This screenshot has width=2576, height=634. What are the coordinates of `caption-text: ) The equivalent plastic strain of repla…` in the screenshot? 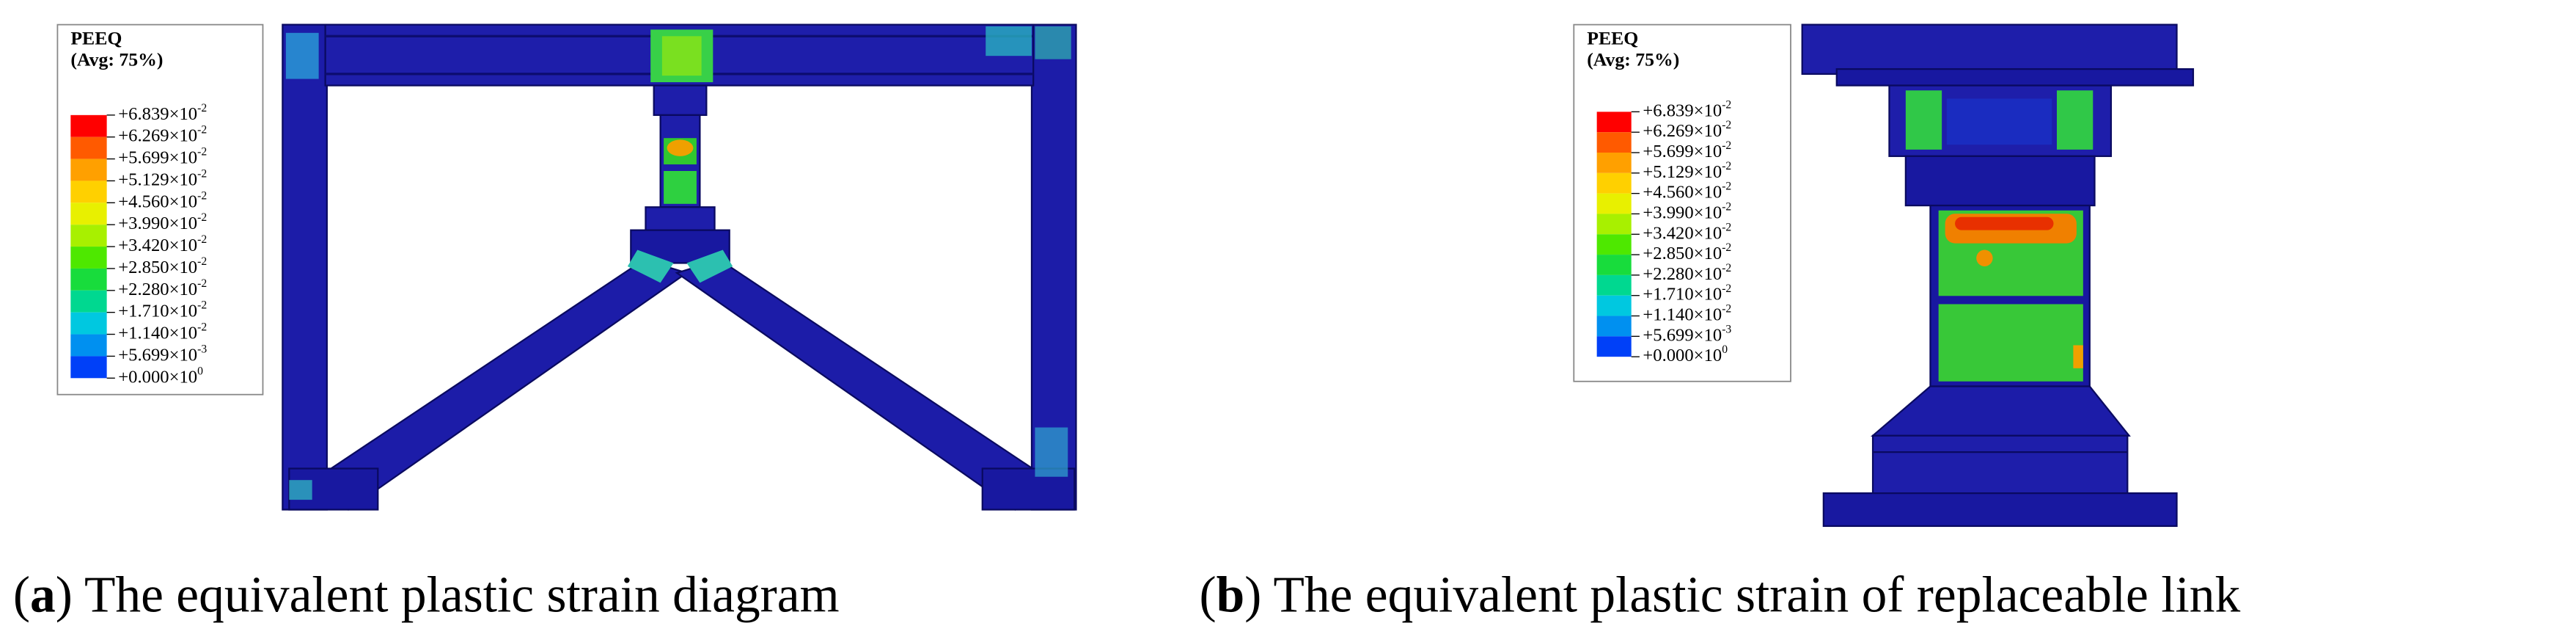 It's located at (1742, 594).